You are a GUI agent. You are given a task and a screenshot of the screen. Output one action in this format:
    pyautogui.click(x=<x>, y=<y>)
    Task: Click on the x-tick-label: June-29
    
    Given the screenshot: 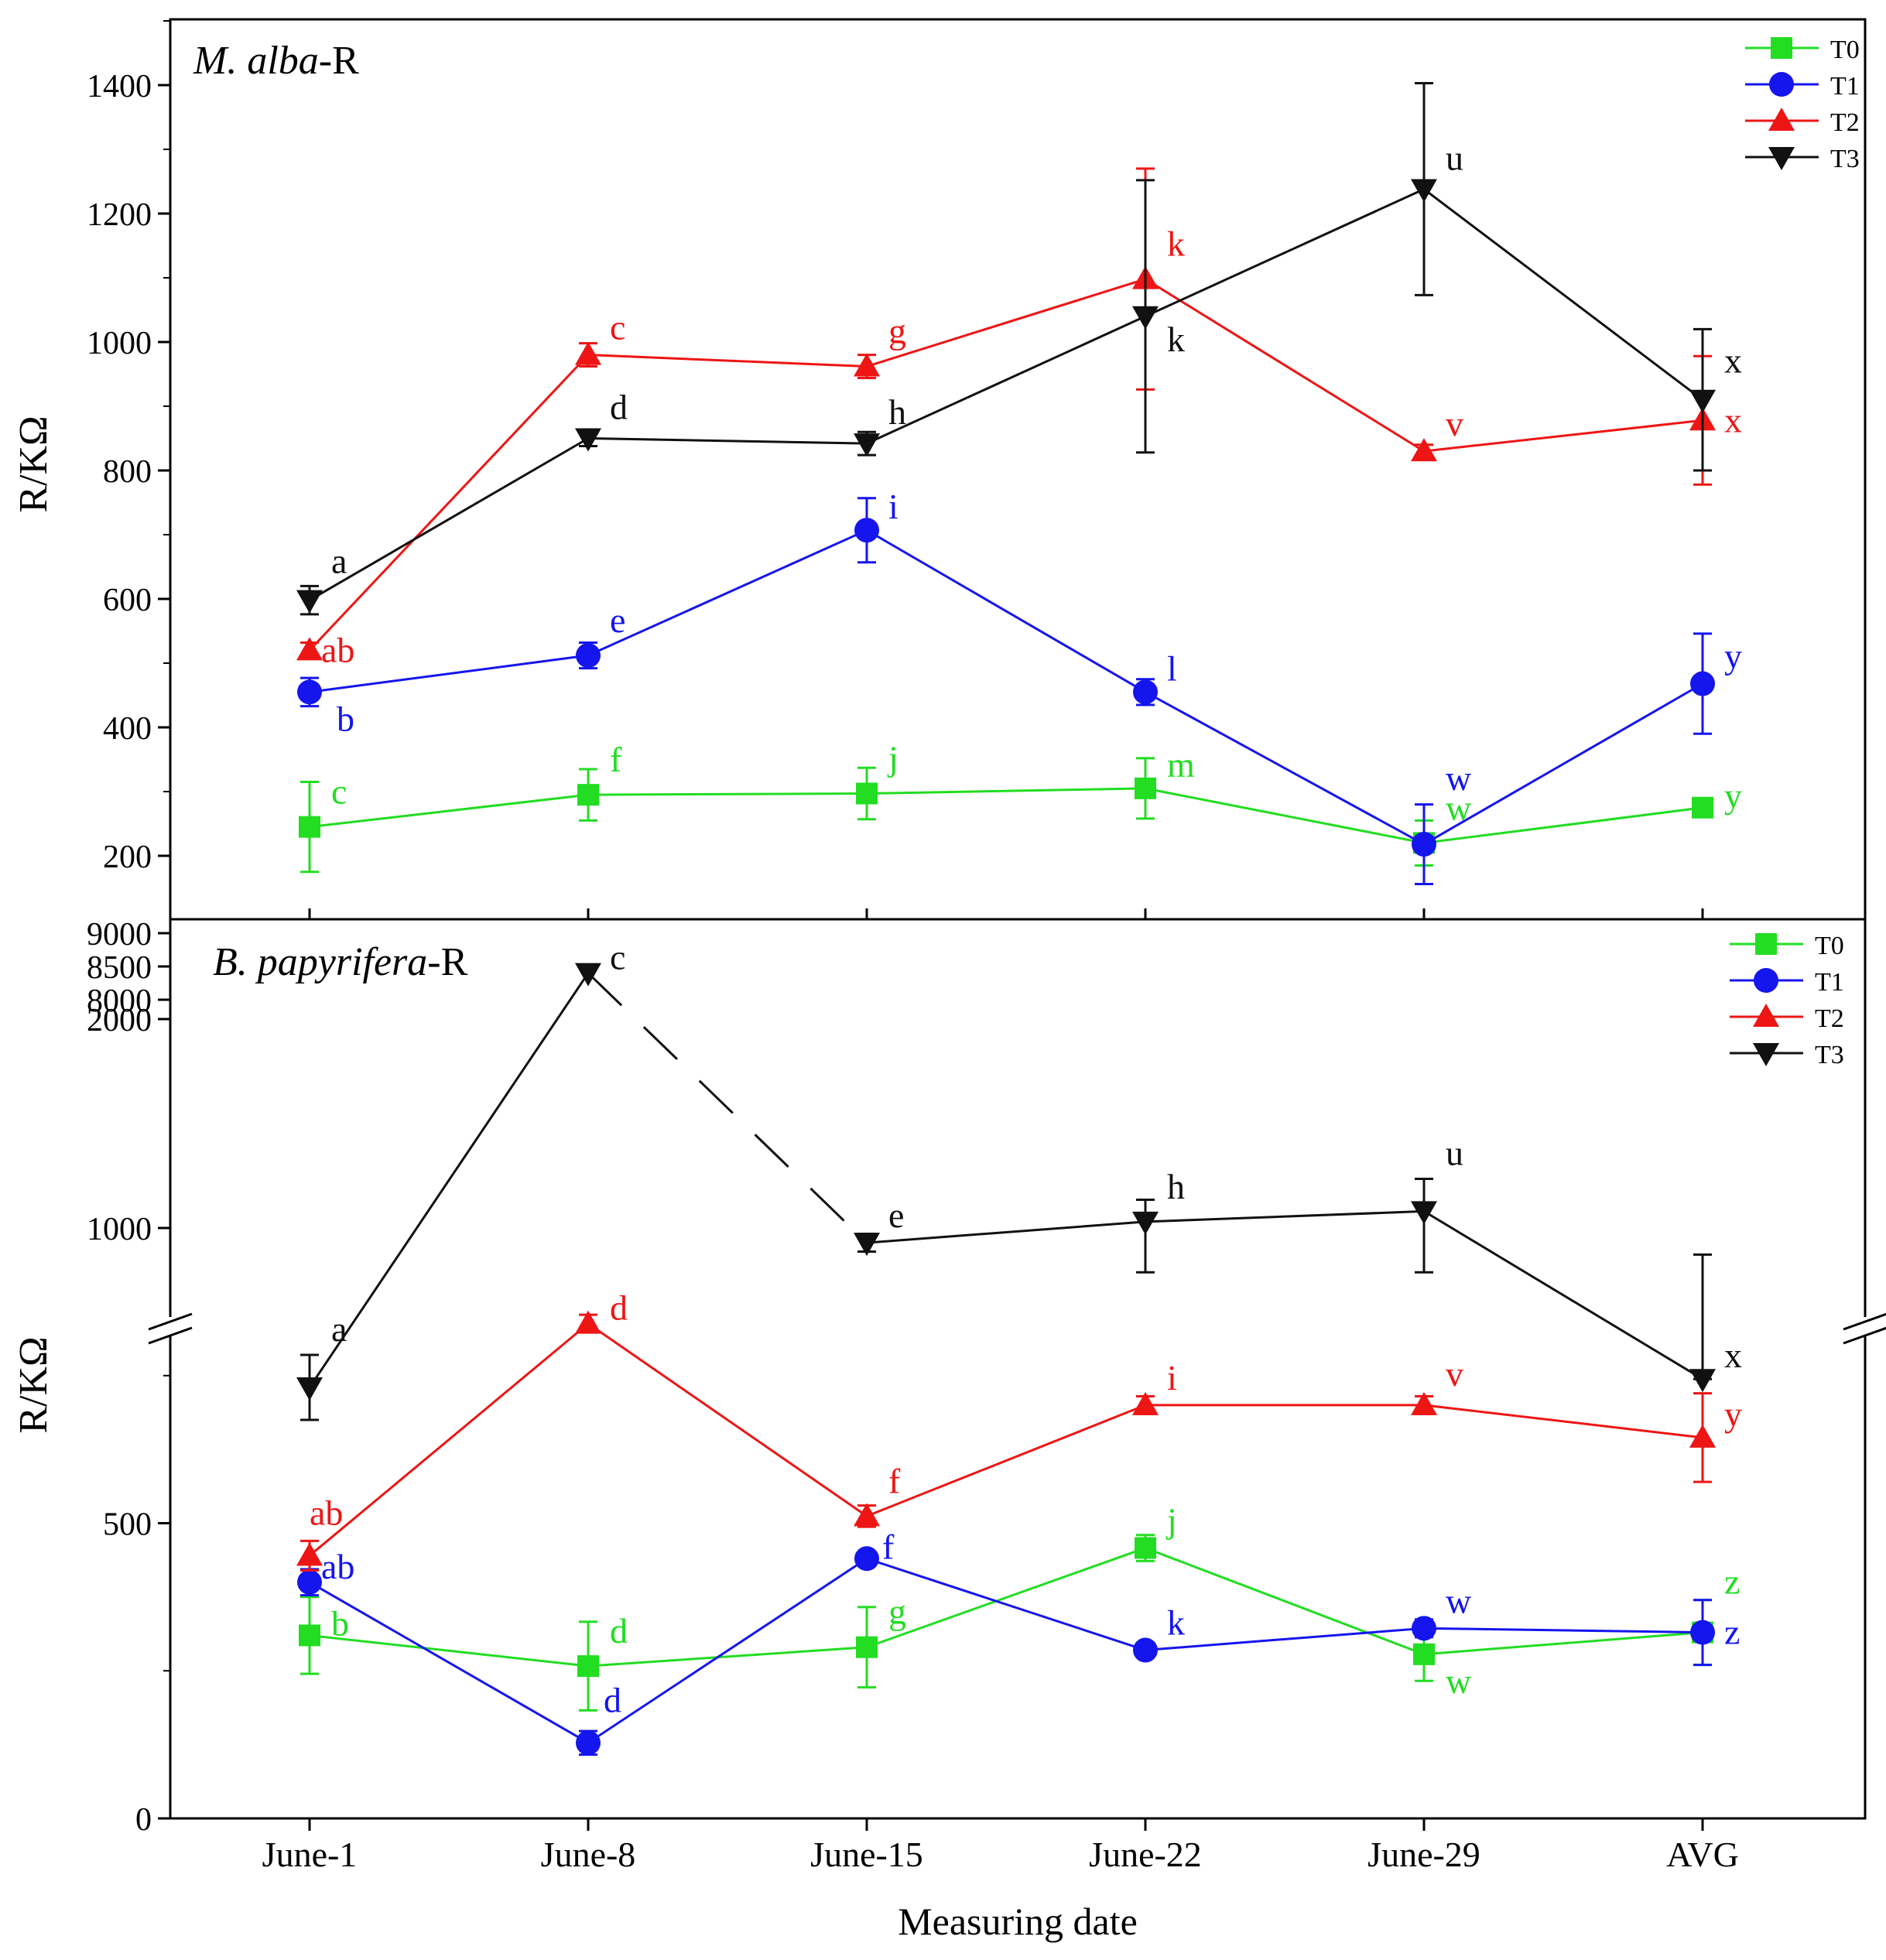 What is the action you would take?
    pyautogui.click(x=1423, y=1854)
    